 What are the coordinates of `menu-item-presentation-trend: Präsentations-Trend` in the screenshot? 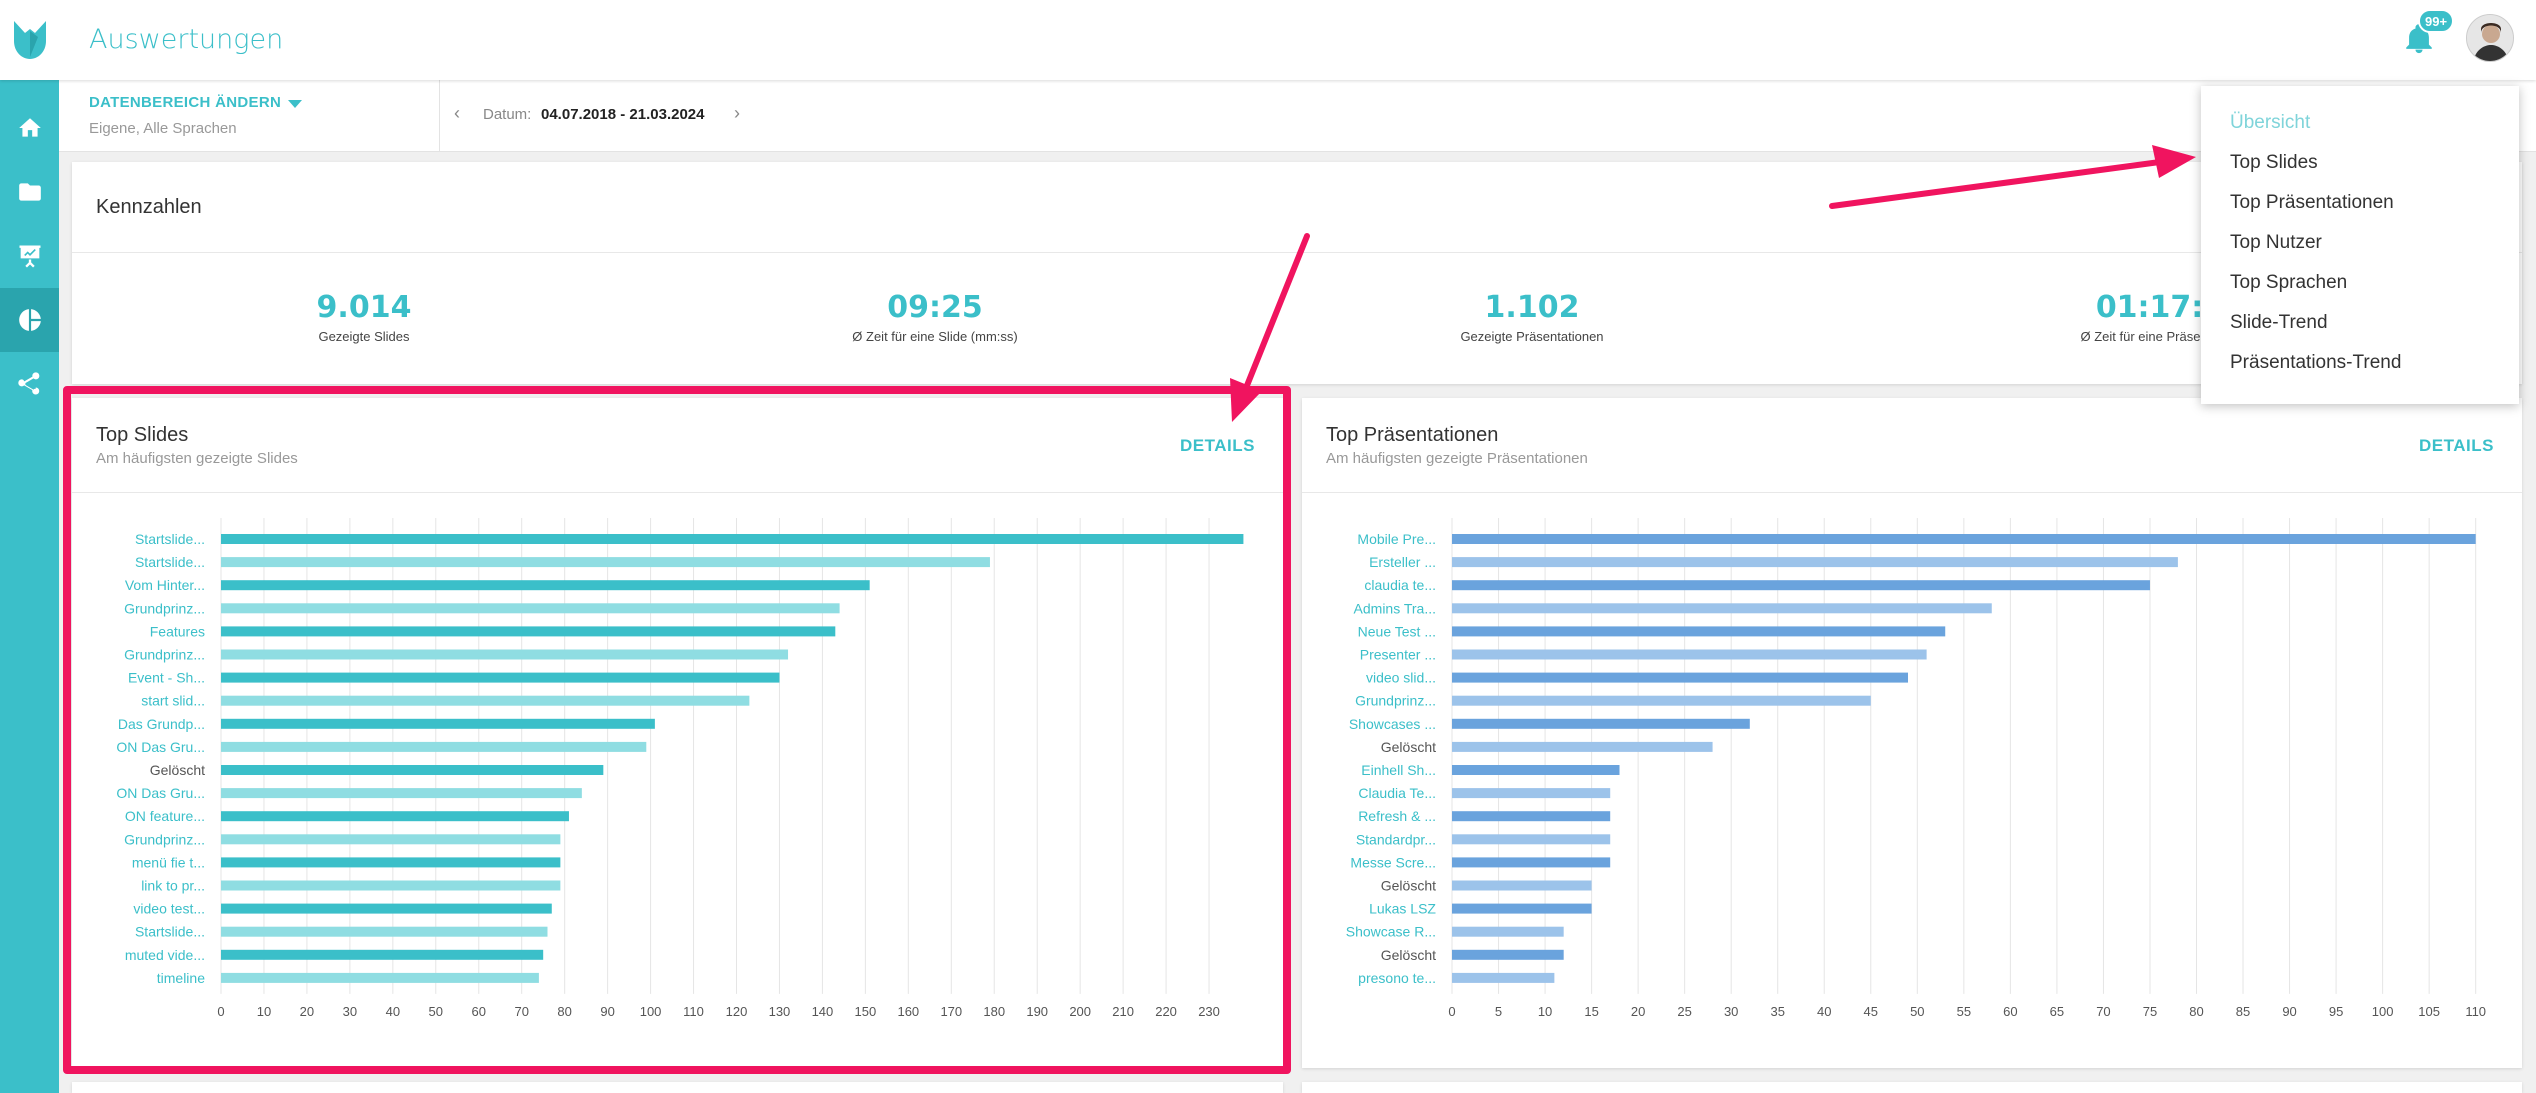 It's located at (2316, 362).